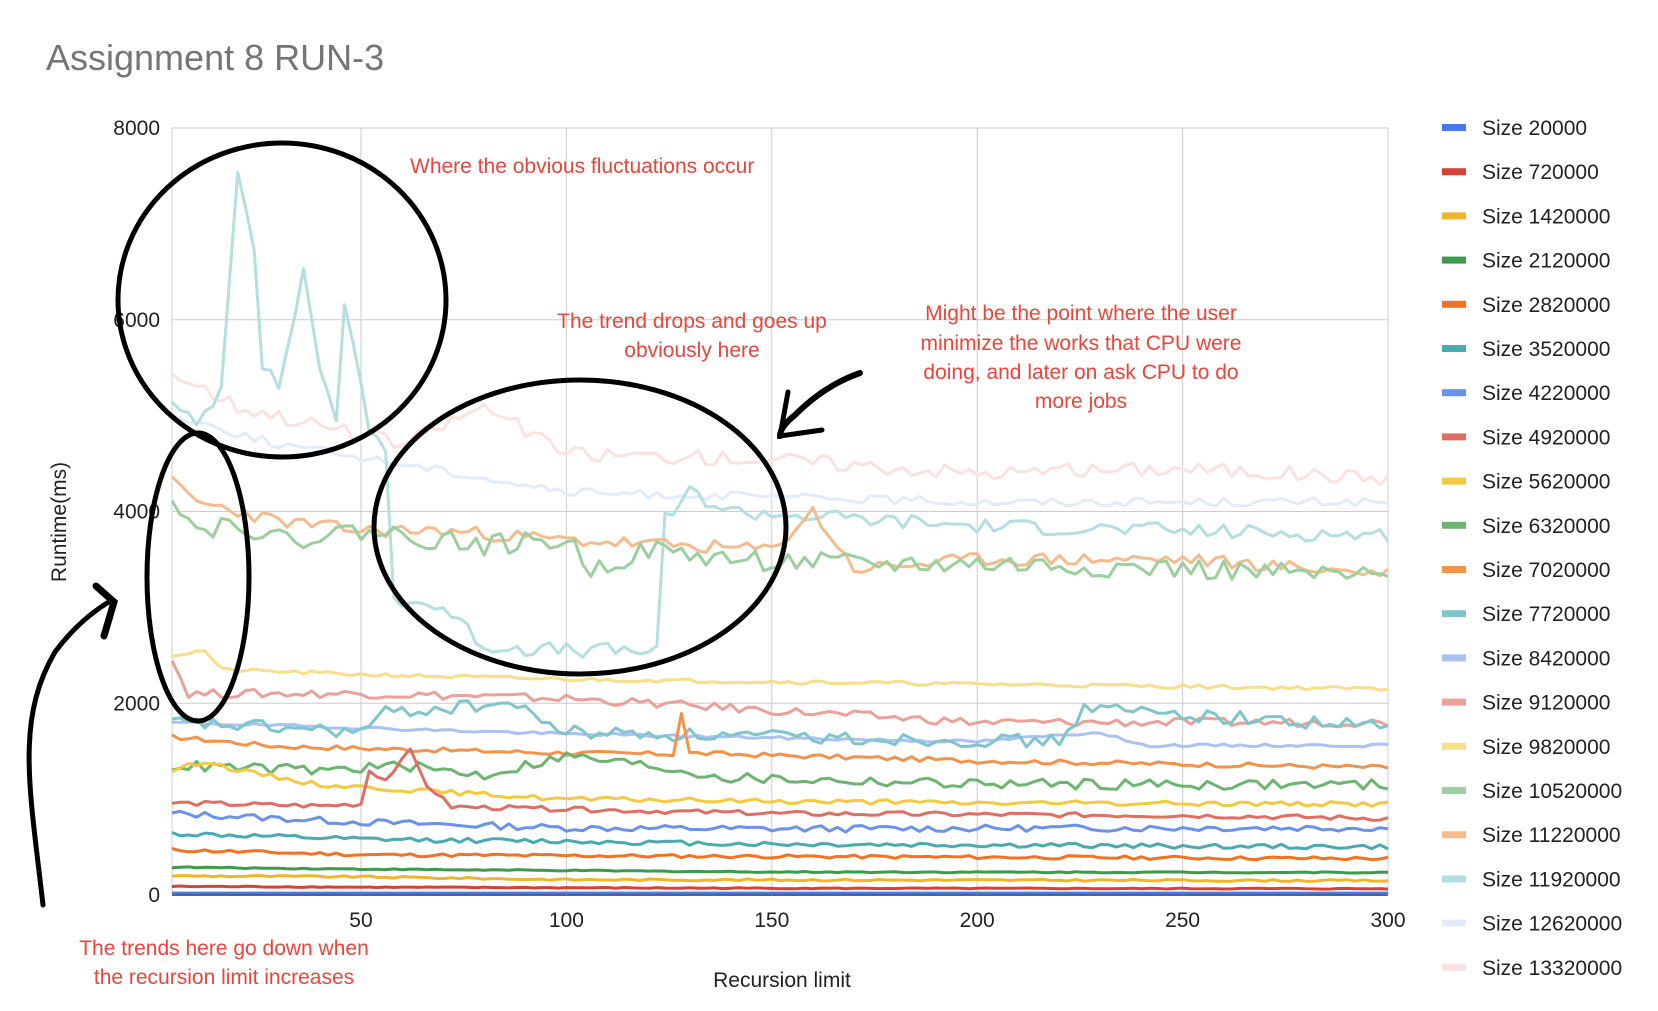 The width and height of the screenshot is (1658, 1011). Describe the element at coordinates (198, 577) in the screenshot. I see `early-trend-circle` at that location.